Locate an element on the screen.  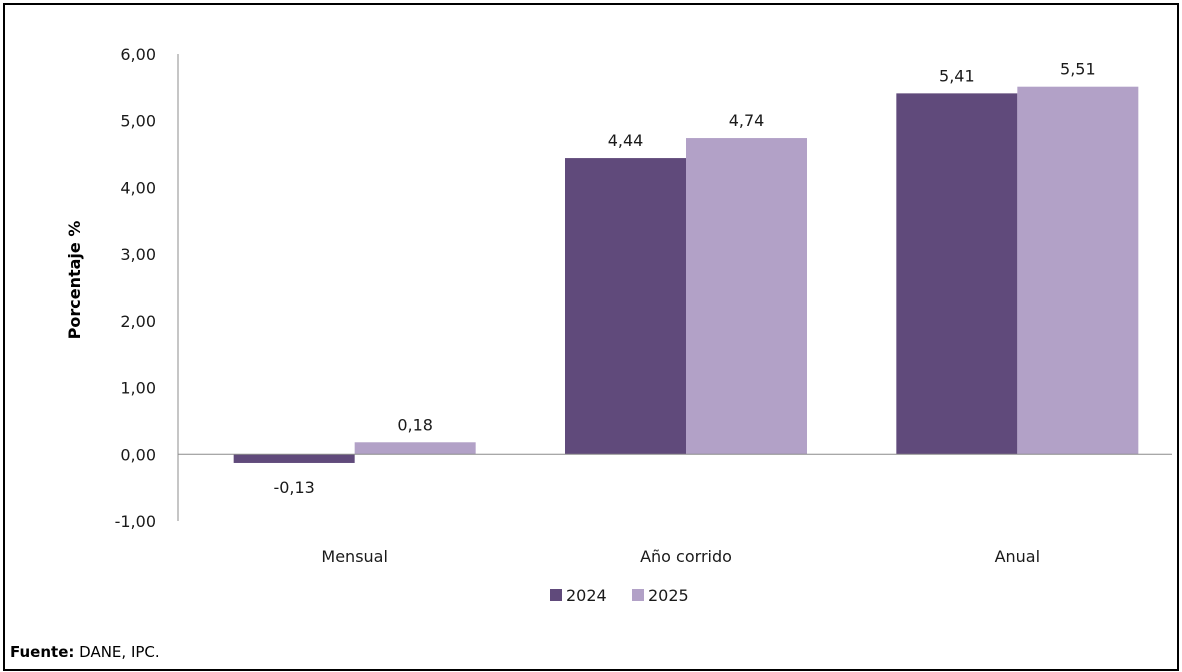
data-label: 4,74 is located at coordinates (747, 120).